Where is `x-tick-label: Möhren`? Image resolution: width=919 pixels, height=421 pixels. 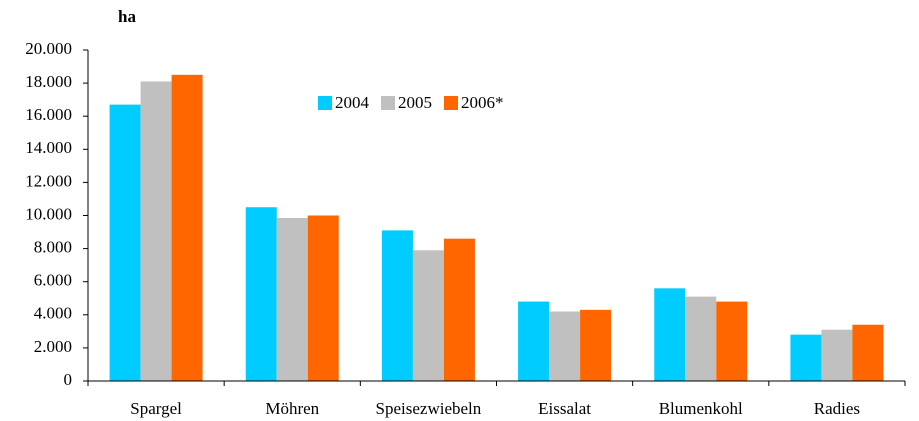 x-tick-label: Möhren is located at coordinates (292, 408).